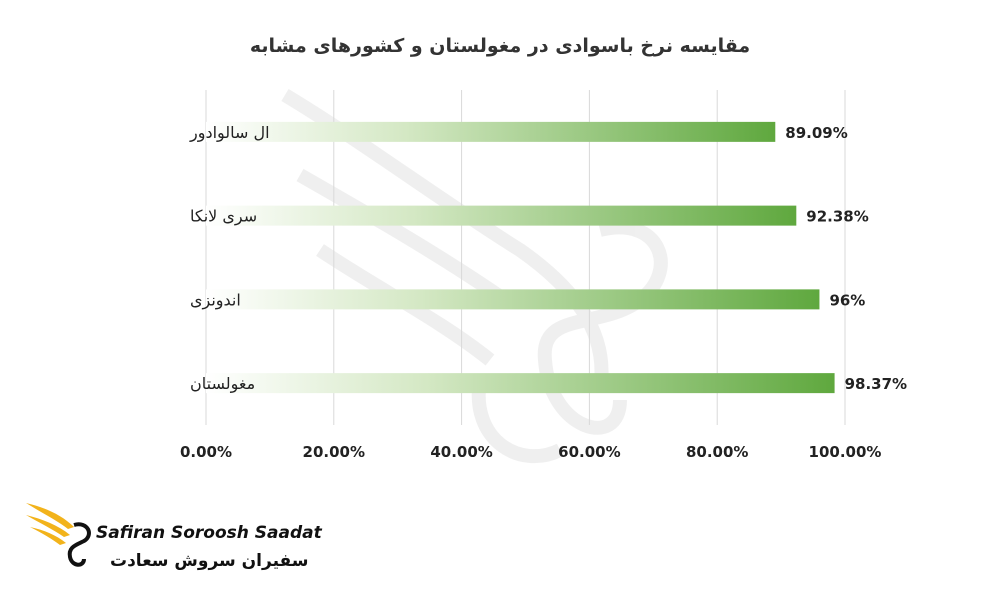 Image resolution: width=1000 pixels, height=600 pixels. What do you see at coordinates (837, 217) in the screenshot?
I see `value-label: 92.38%` at bounding box center [837, 217].